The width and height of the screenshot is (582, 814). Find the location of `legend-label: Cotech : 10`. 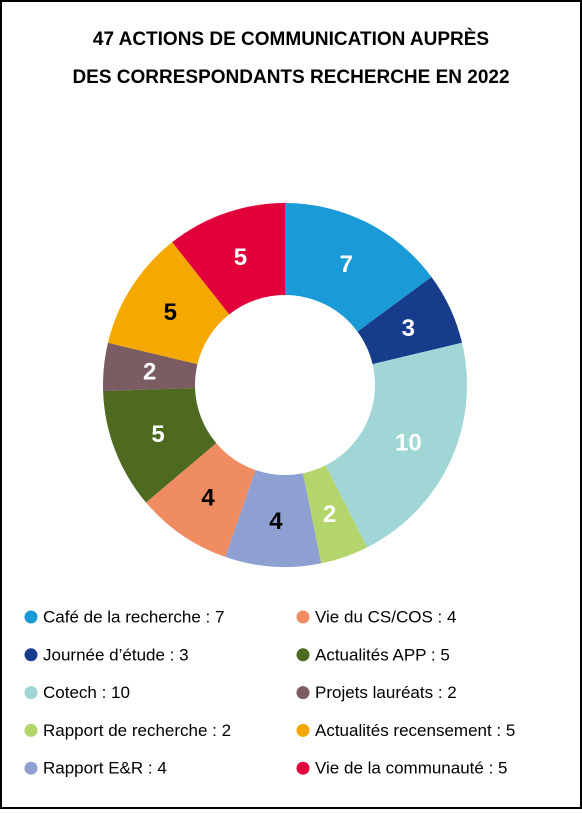

legend-label: Cotech : 10 is located at coordinates (86, 692).